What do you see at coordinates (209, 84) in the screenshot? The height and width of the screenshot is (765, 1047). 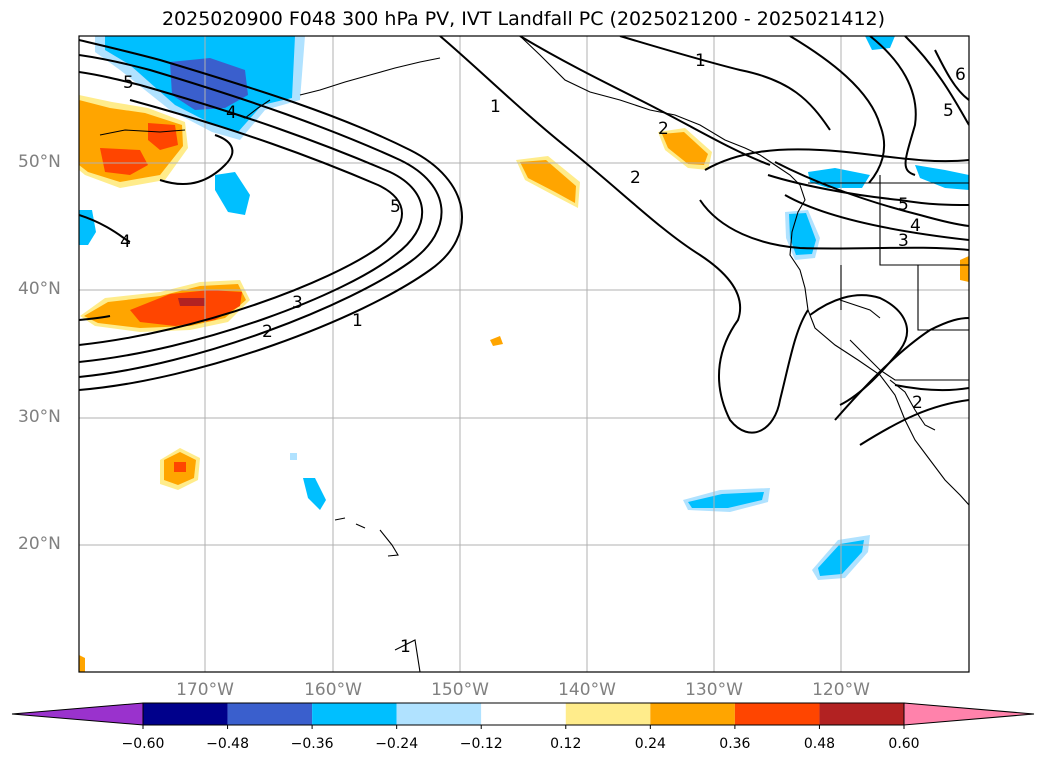 I see `negative-anomaly-nw-center` at bounding box center [209, 84].